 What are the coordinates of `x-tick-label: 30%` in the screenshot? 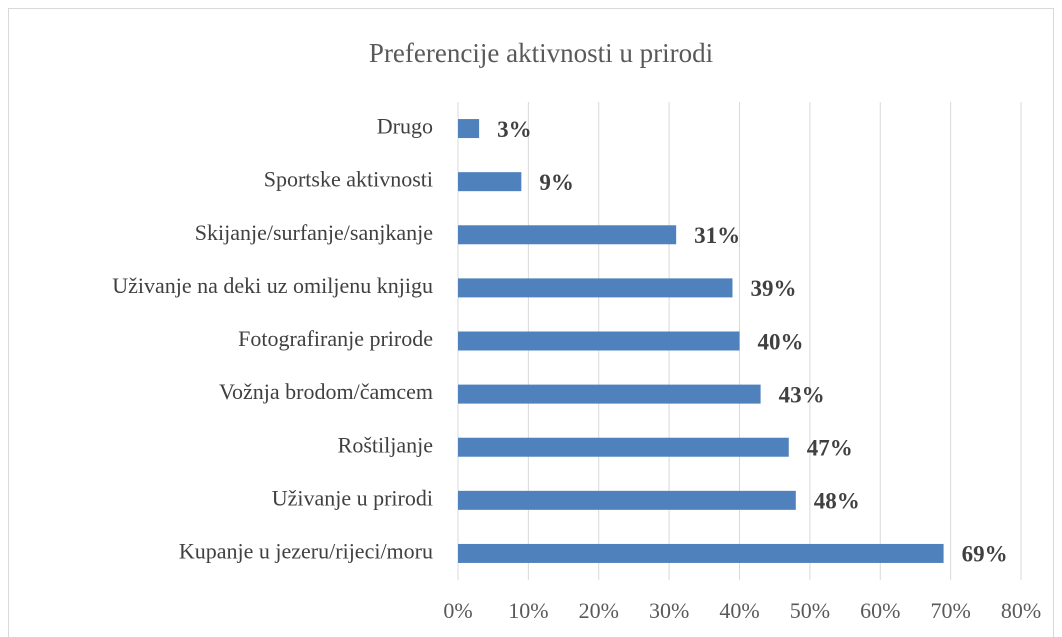 It's located at (669, 610).